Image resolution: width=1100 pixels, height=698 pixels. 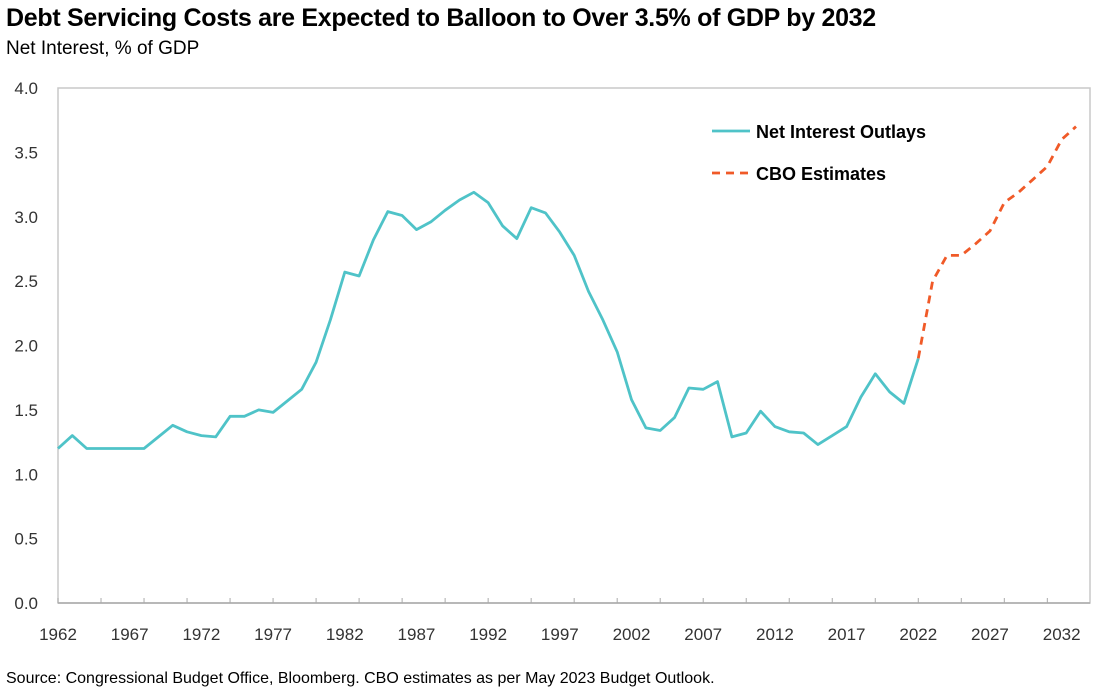 I want to click on x-tick-label: 2022, so click(x=918, y=634).